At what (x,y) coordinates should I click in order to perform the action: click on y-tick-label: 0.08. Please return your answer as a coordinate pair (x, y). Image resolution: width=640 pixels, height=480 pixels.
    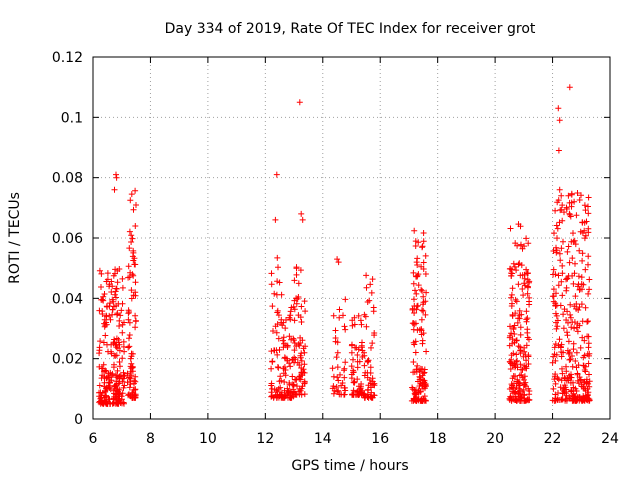
    Looking at the image, I should click on (67, 179).